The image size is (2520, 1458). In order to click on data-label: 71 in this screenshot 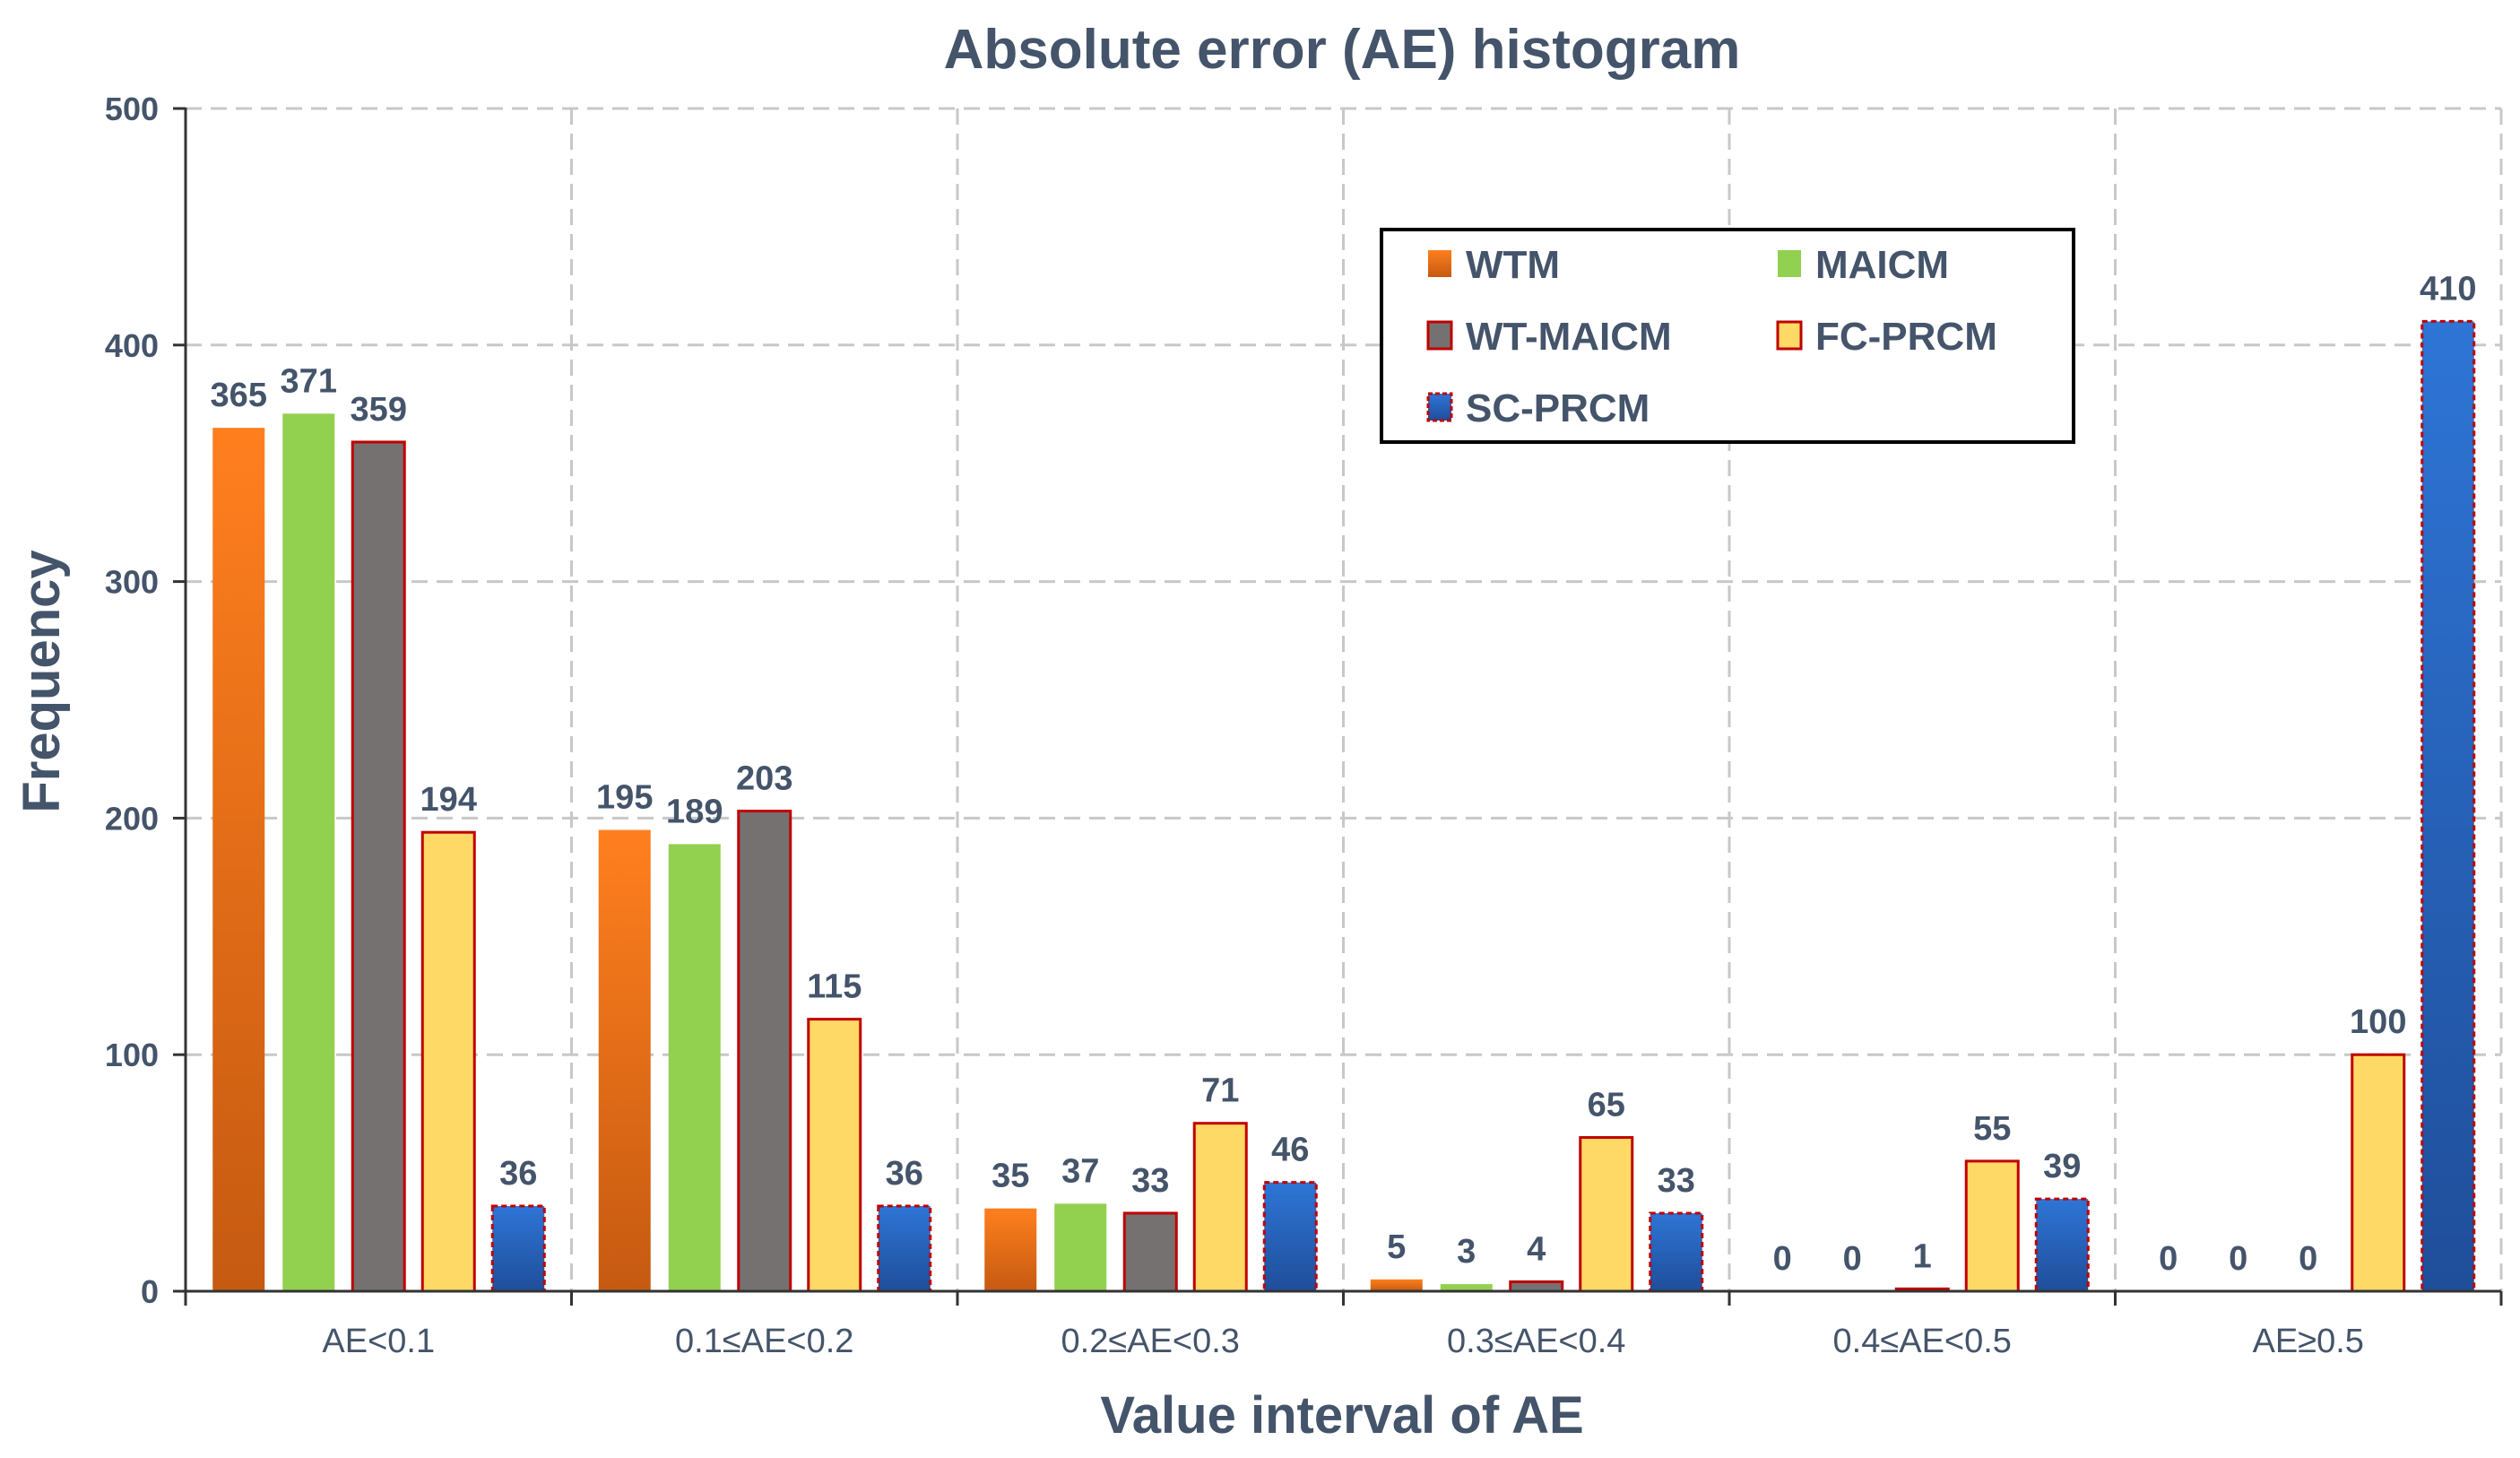, I will do `click(1220, 1091)`.